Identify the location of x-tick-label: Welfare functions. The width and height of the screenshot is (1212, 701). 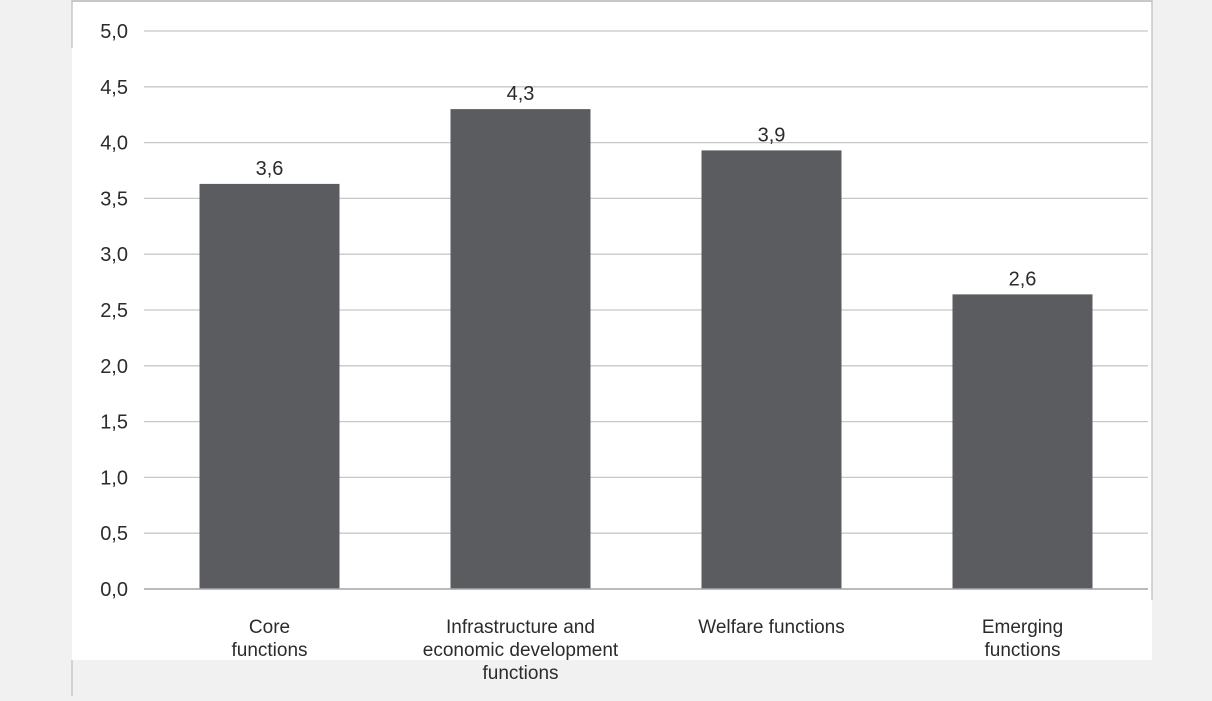
(771, 627).